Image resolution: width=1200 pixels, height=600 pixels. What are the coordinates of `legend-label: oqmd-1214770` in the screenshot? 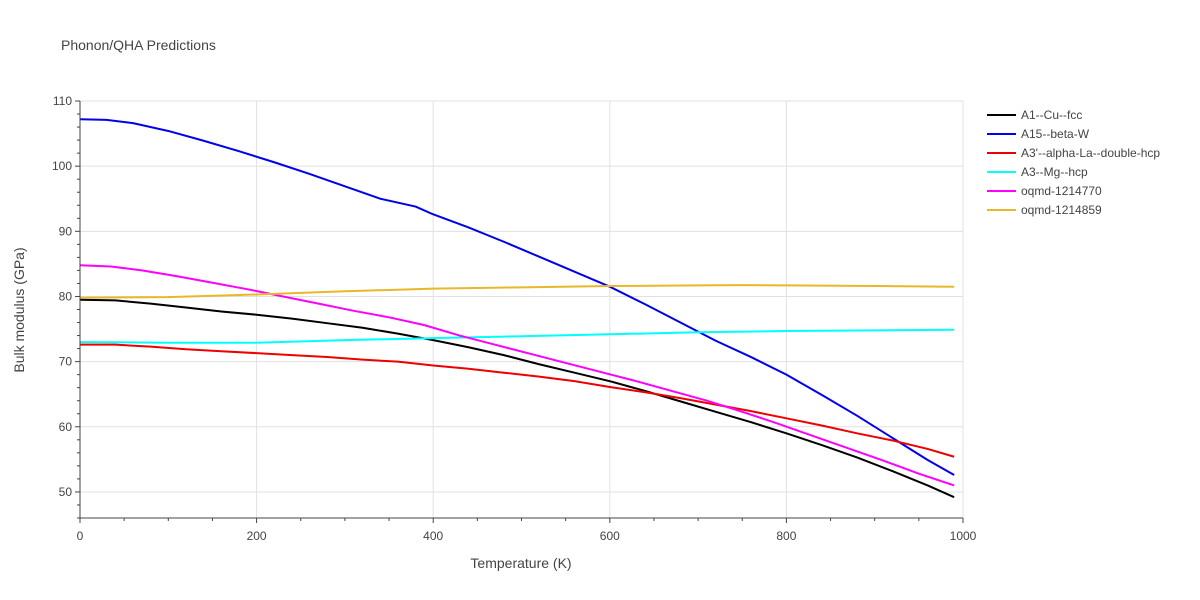 It's located at (1061, 191).